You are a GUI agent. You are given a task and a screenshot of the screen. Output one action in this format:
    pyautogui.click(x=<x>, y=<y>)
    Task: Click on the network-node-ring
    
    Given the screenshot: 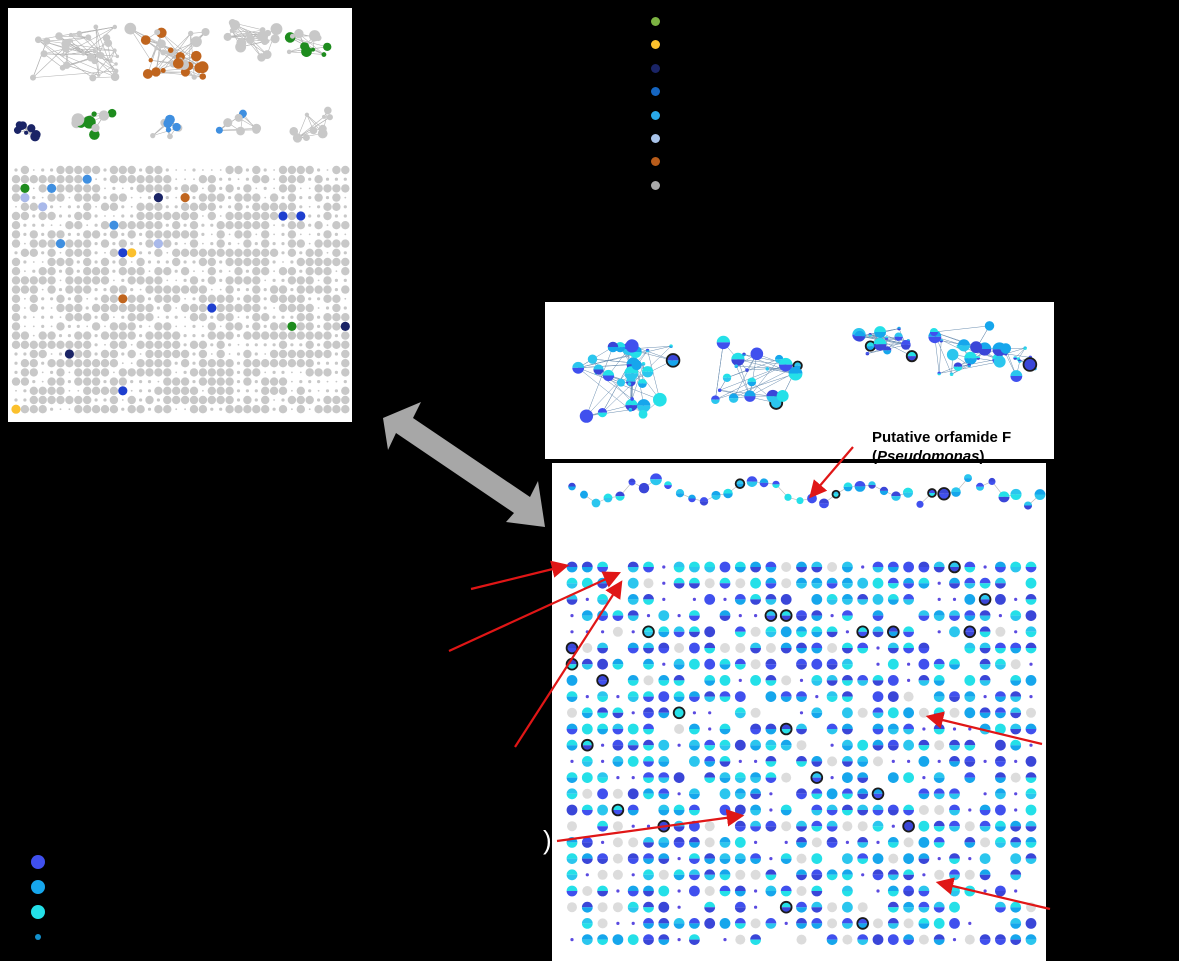 What is the action you would take?
    pyautogui.click(x=863, y=632)
    